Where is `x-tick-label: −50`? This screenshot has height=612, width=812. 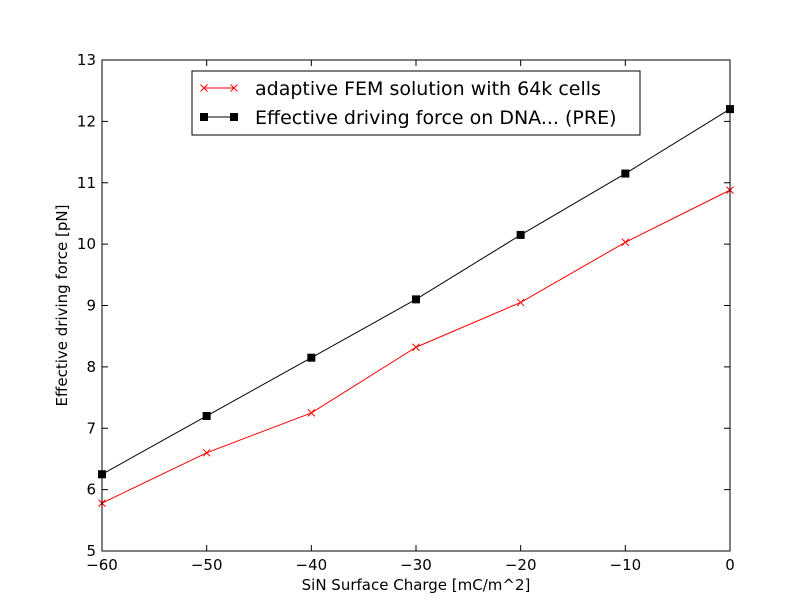 x-tick-label: −50 is located at coordinates (207, 565).